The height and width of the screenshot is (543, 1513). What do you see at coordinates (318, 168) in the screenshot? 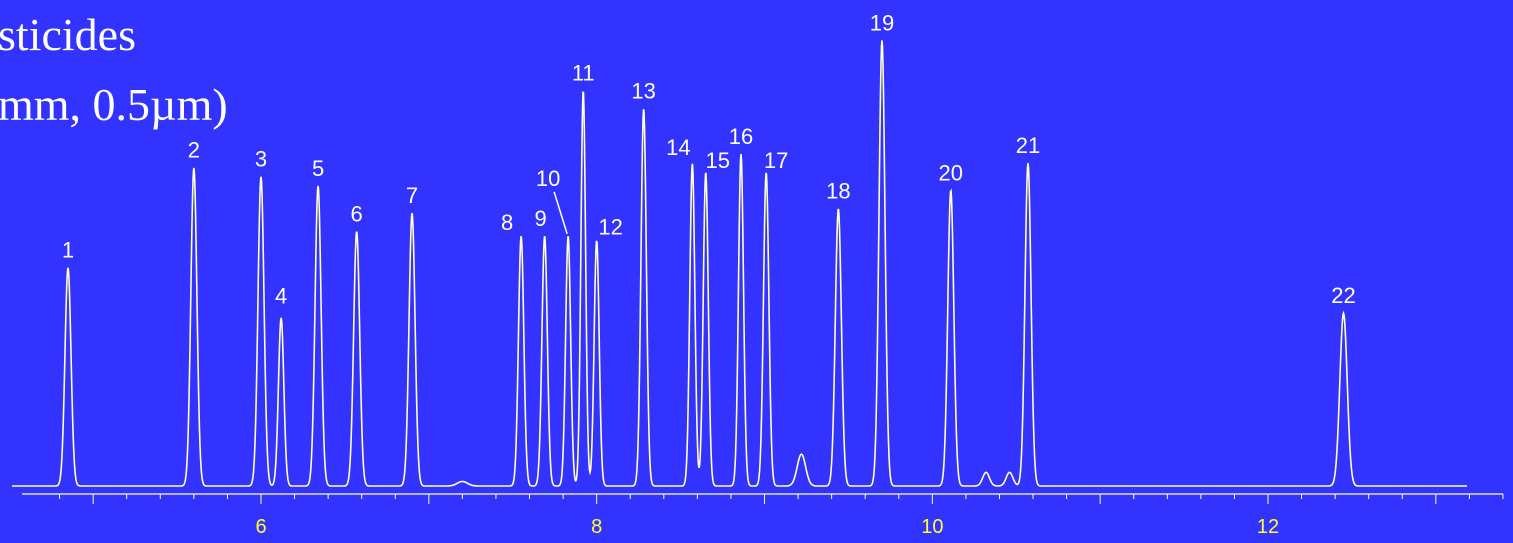
I see `peak-label: 5` at bounding box center [318, 168].